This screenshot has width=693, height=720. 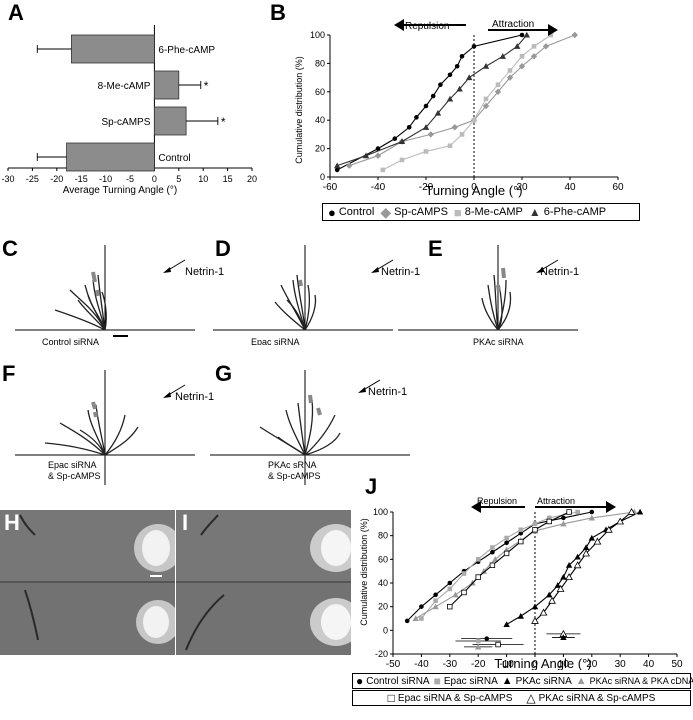 I want to click on x-tick-label: 10, so click(x=564, y=664).